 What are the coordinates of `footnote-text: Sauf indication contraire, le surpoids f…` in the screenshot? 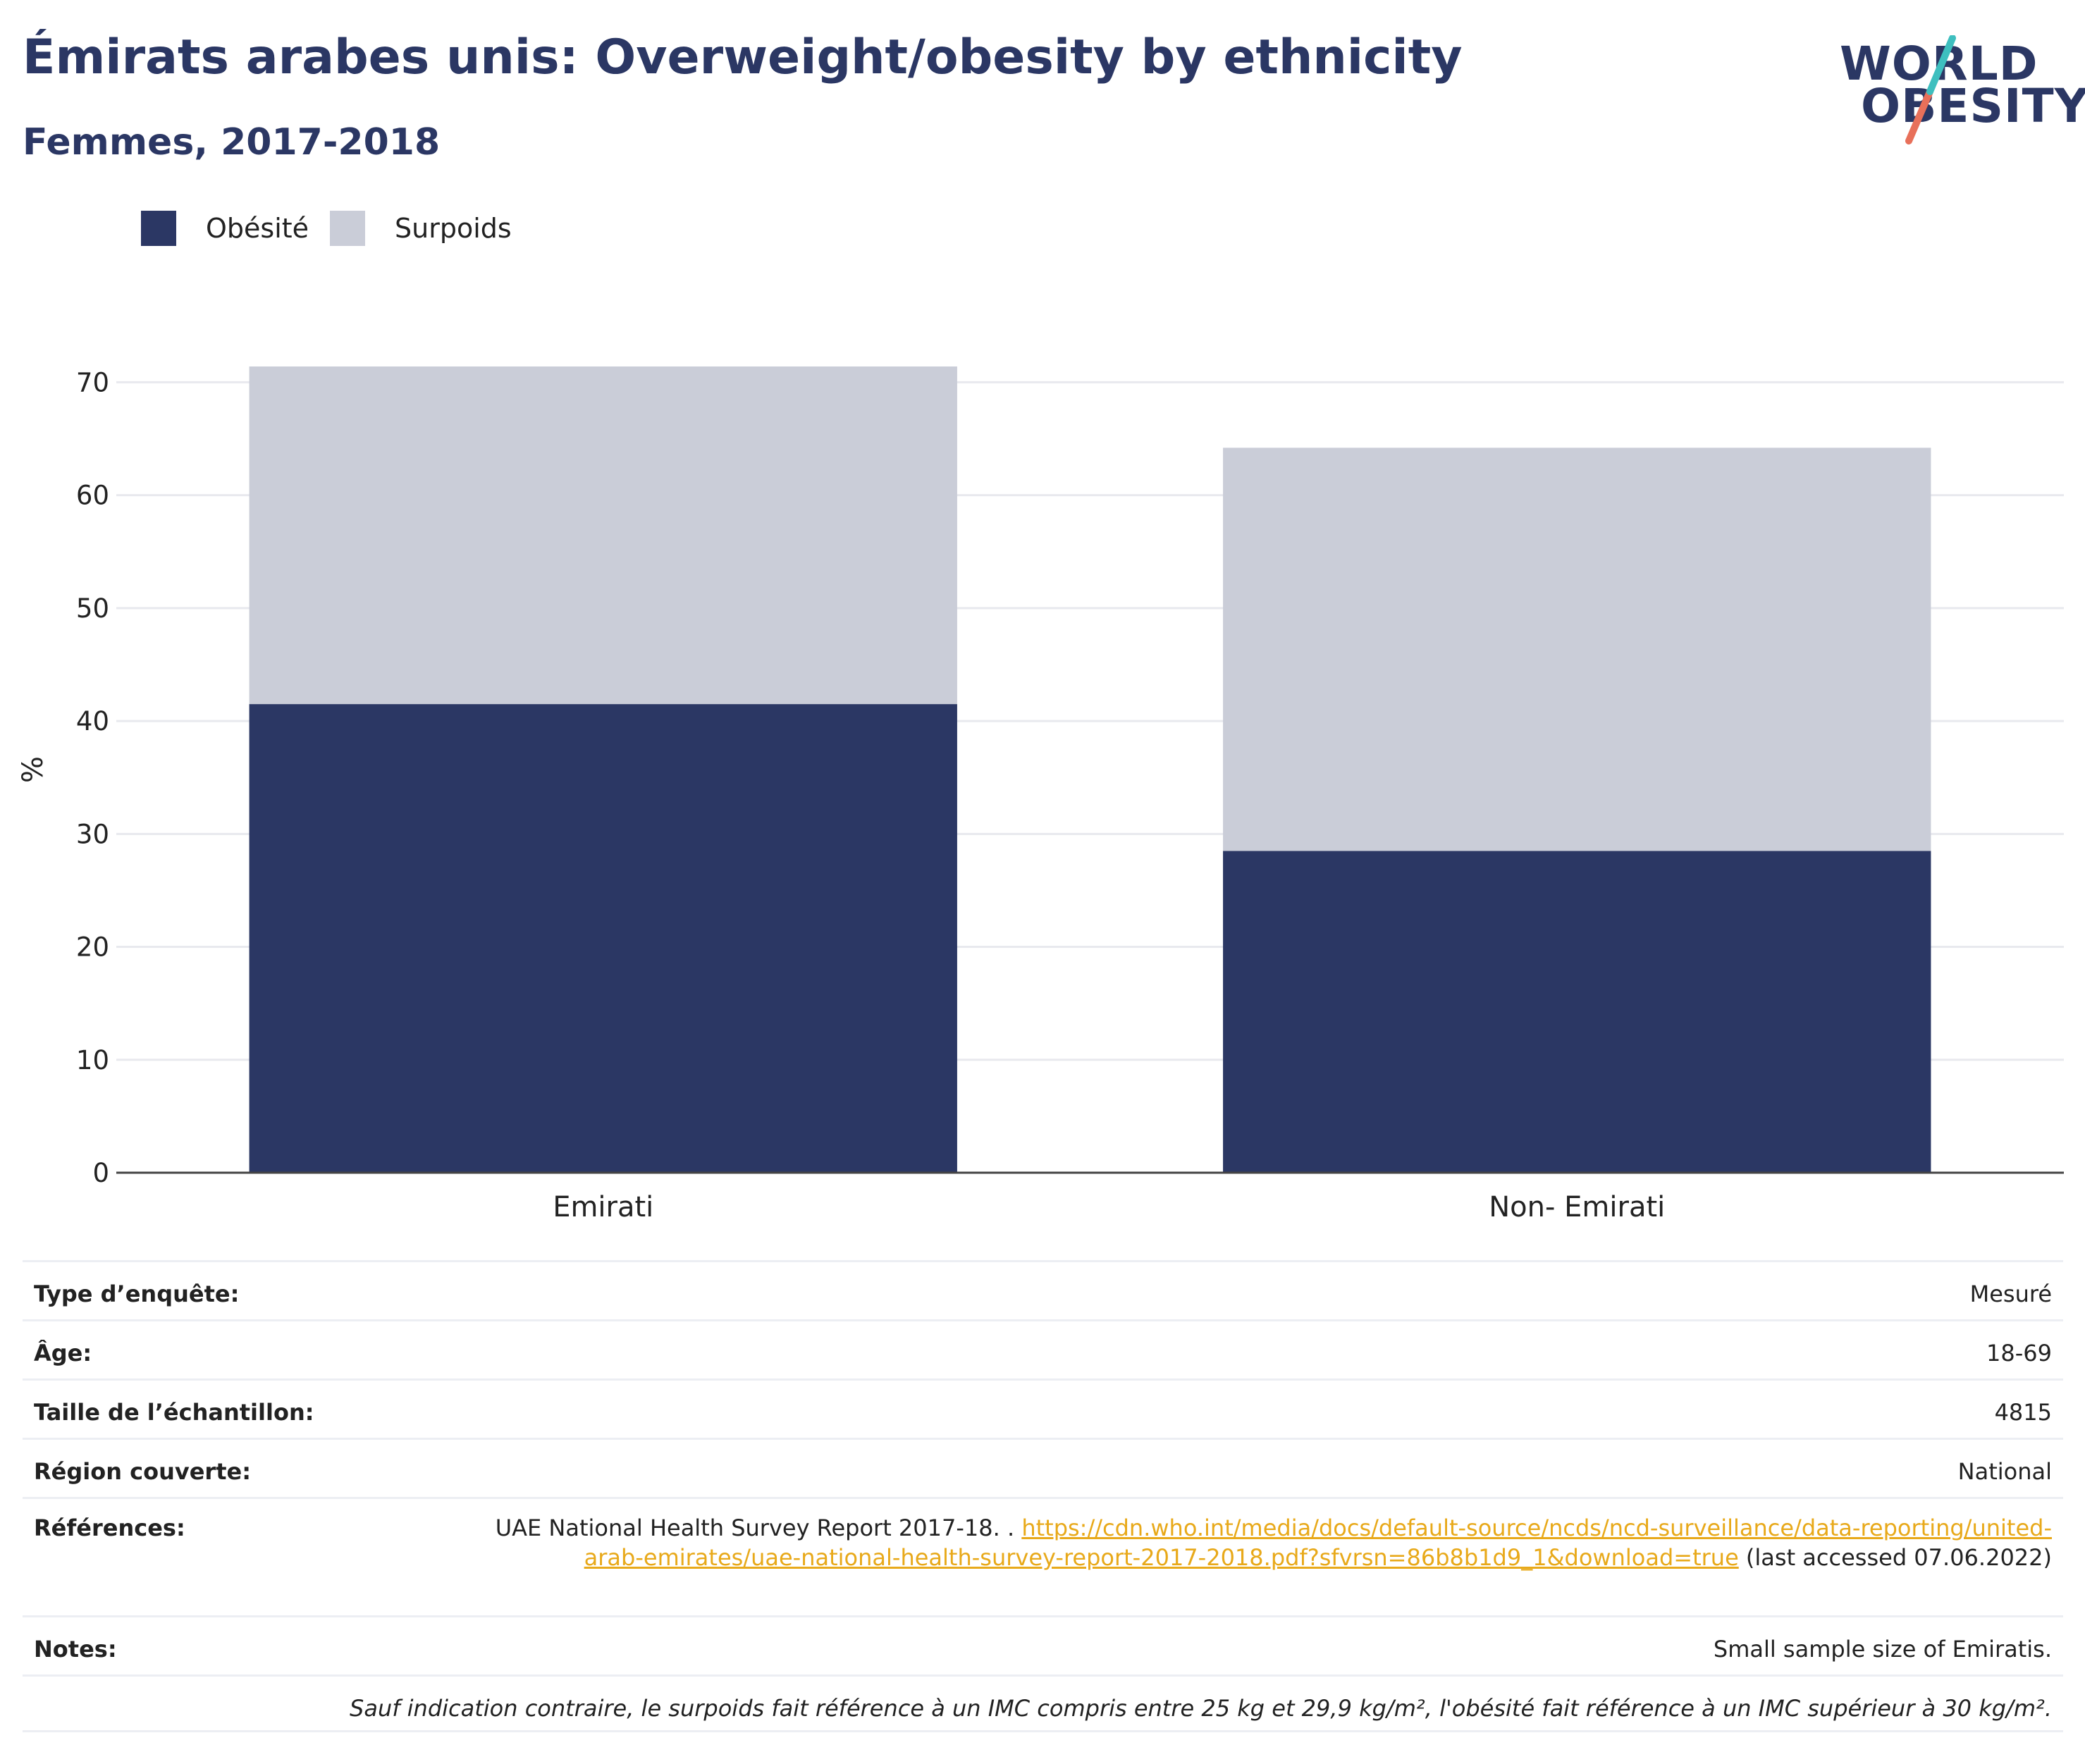 It's located at (1201, 1708).